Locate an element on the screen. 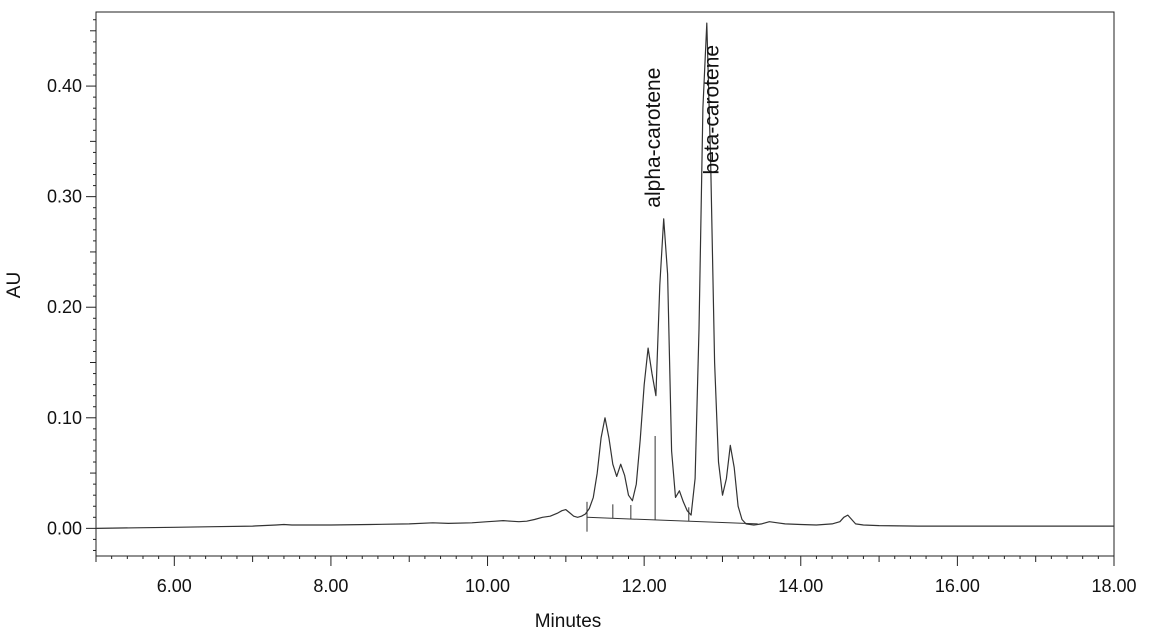 This screenshot has height=641, width=1158. x-tick-label: 16.00 is located at coordinates (957, 586).